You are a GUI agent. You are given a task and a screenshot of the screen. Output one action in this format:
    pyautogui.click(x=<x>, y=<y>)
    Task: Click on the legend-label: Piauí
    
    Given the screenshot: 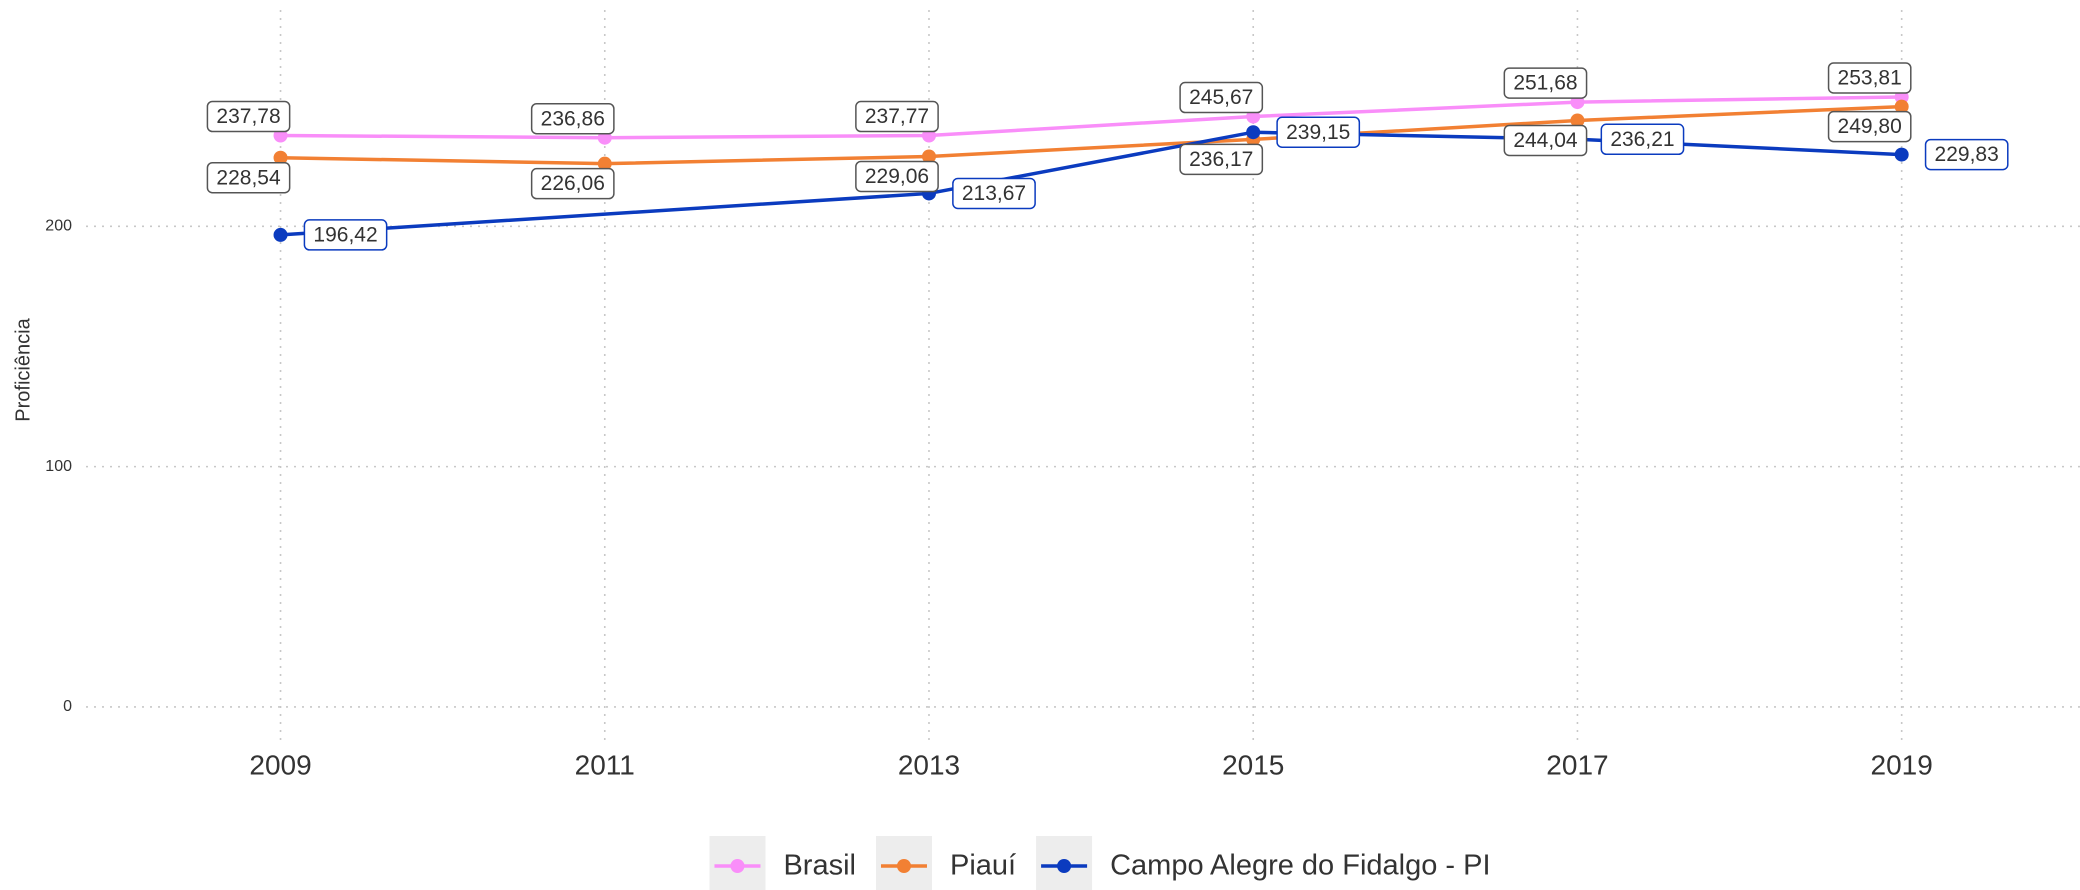 What is the action you would take?
    pyautogui.click(x=983, y=866)
    